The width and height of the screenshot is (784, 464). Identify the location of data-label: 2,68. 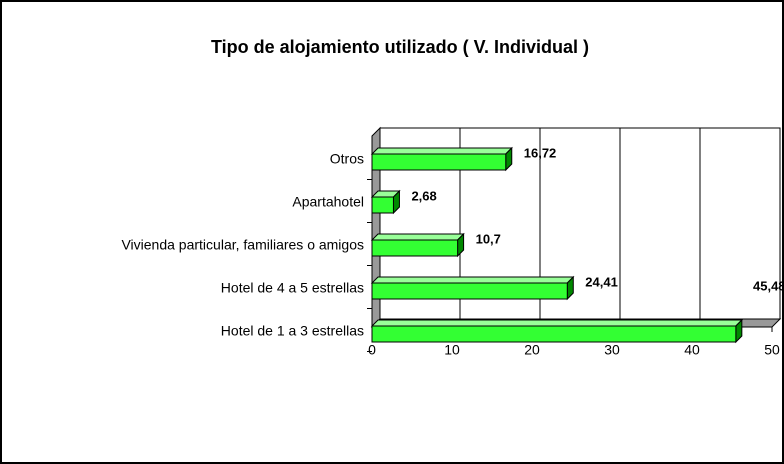
(423, 195).